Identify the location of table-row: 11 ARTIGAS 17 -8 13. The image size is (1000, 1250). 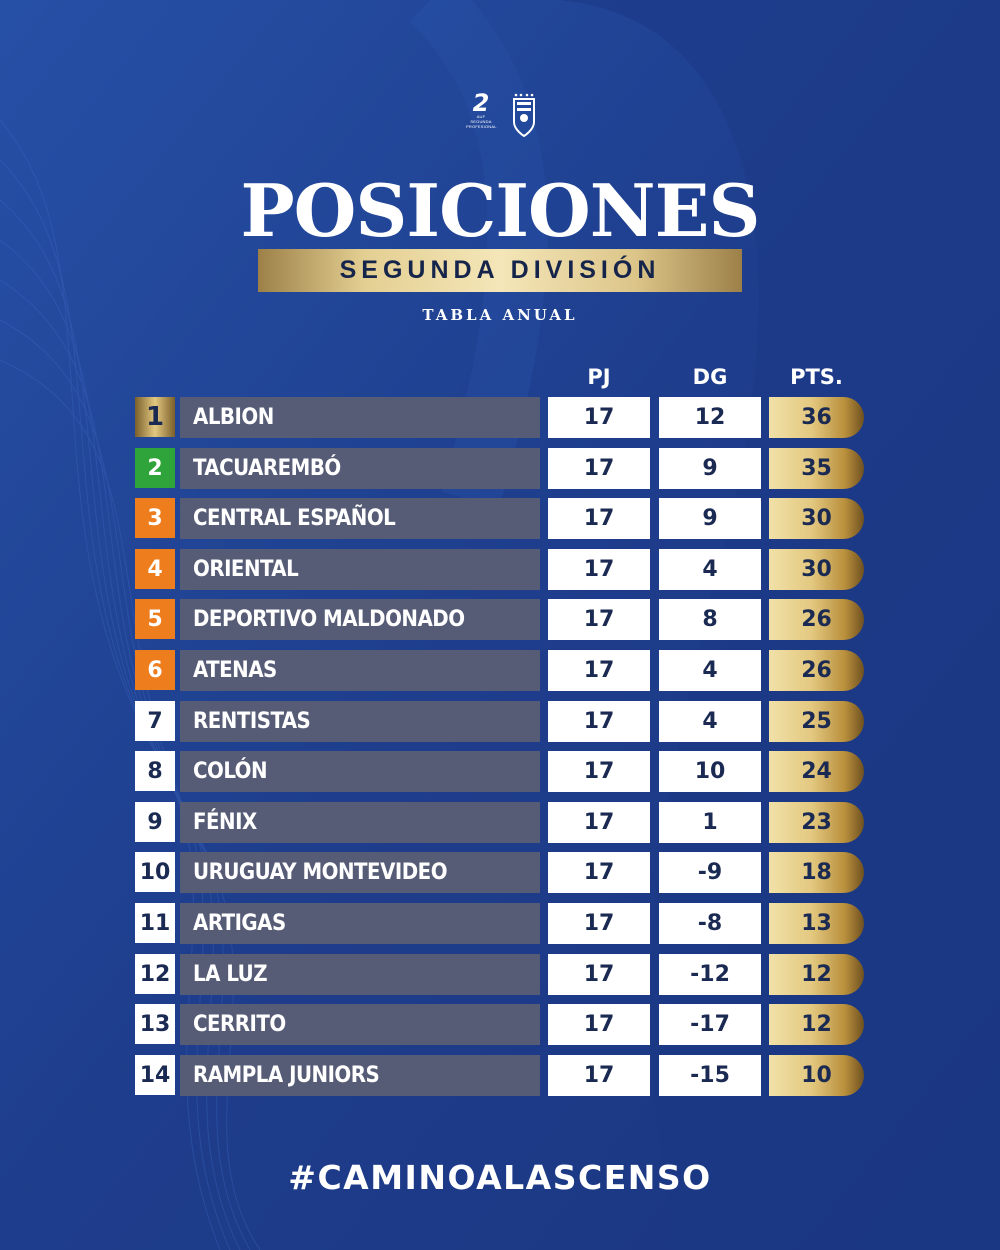
(500, 923).